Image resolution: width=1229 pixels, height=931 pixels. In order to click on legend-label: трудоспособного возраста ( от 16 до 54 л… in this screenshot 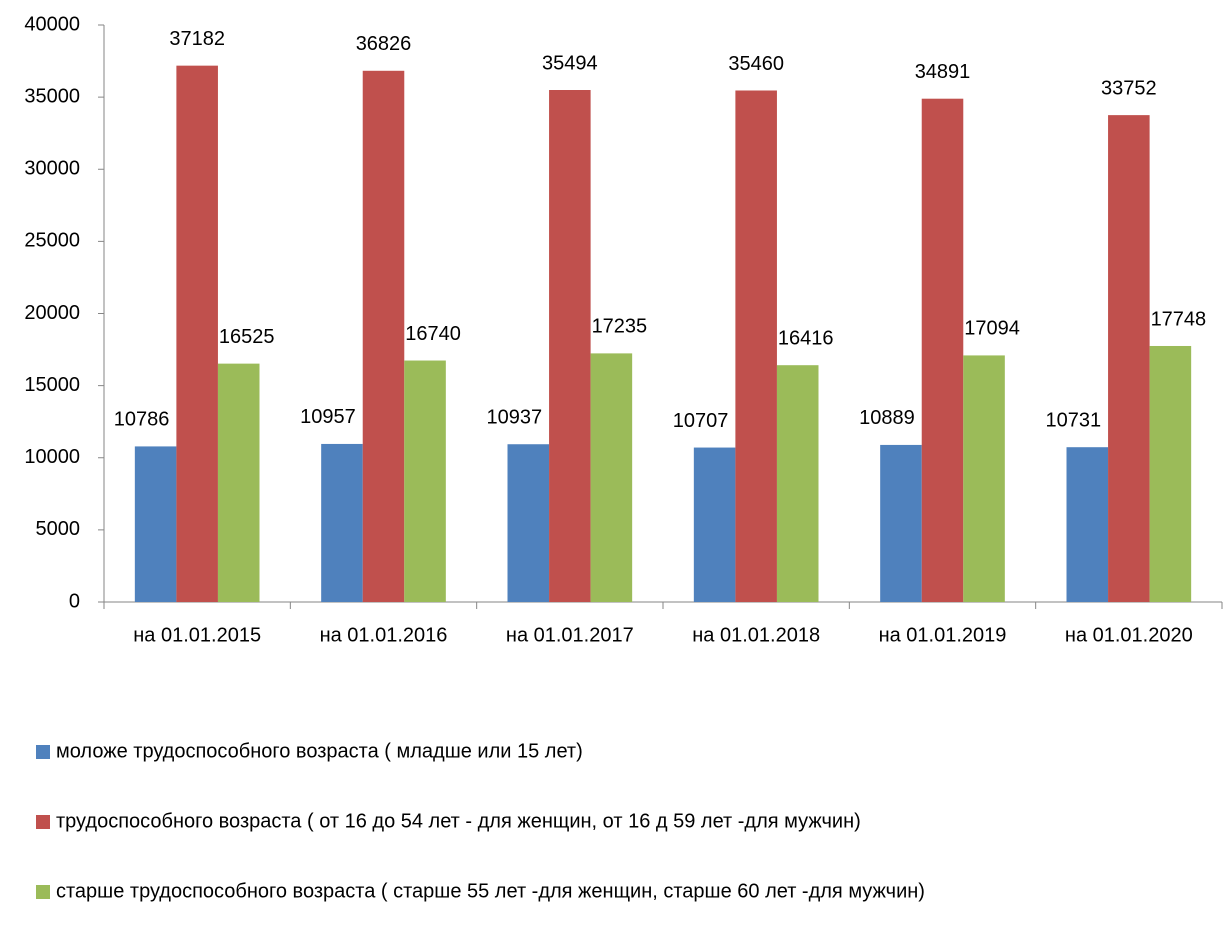, I will do `click(458, 821)`.